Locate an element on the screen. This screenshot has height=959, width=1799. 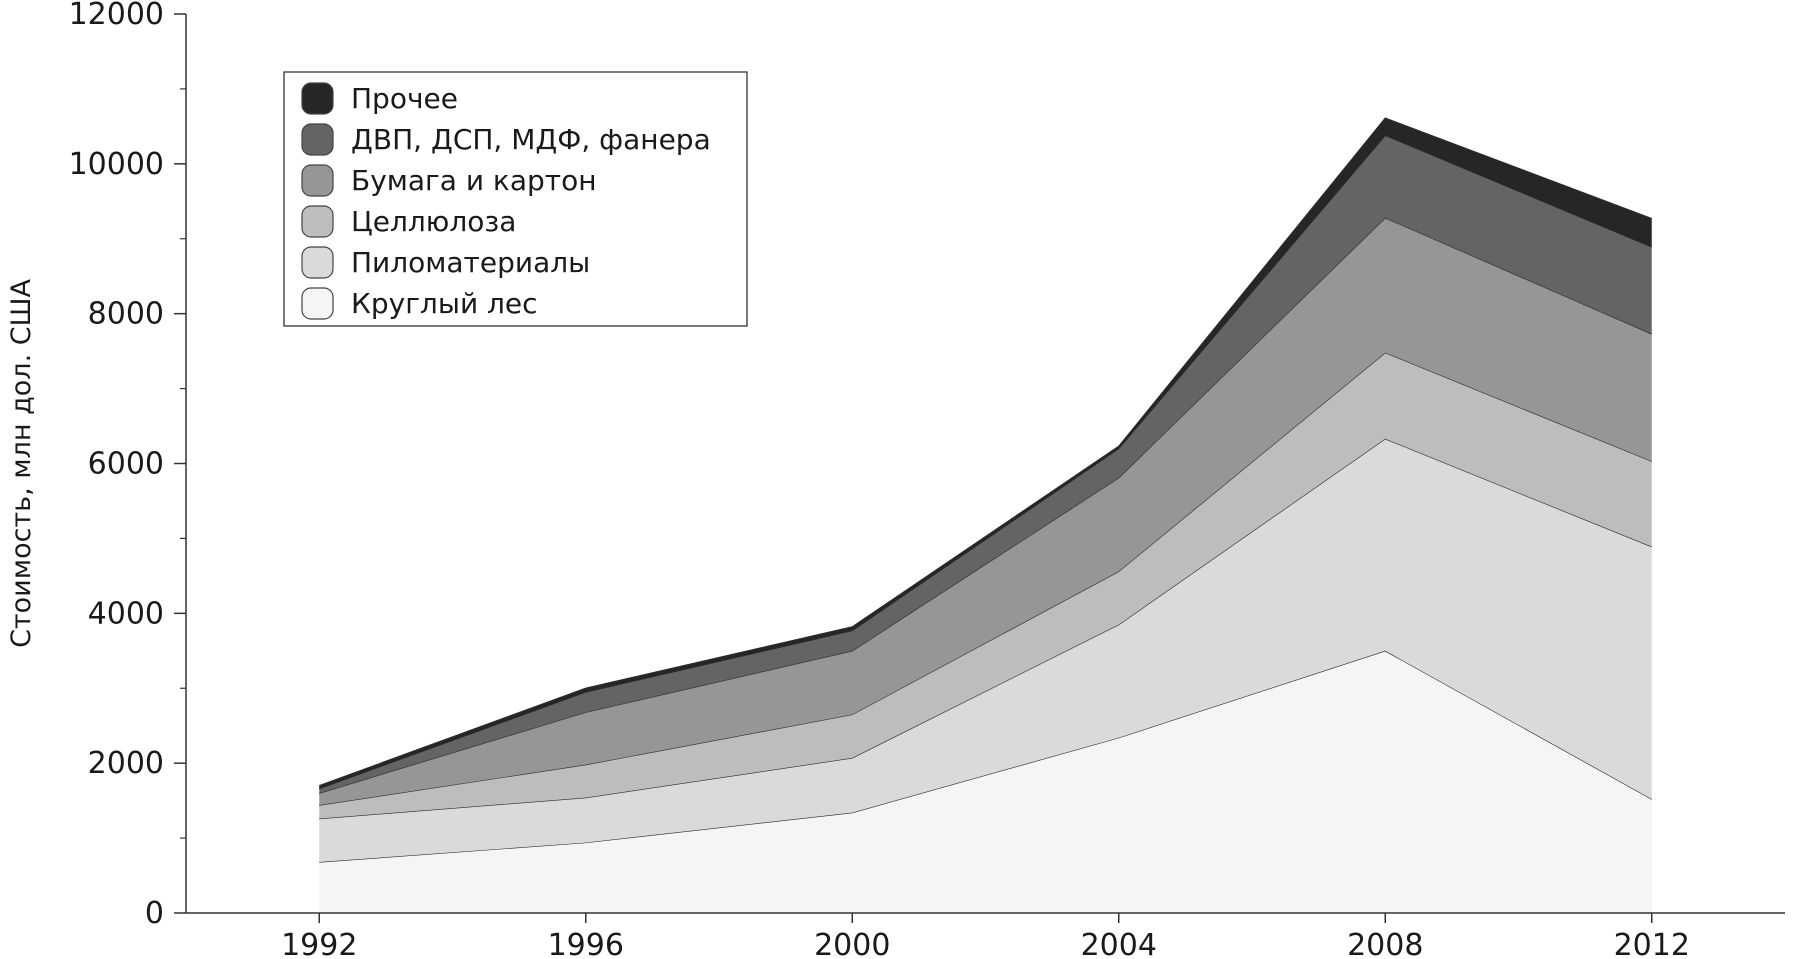
y-tick-label: 2000 is located at coordinates (126, 763).